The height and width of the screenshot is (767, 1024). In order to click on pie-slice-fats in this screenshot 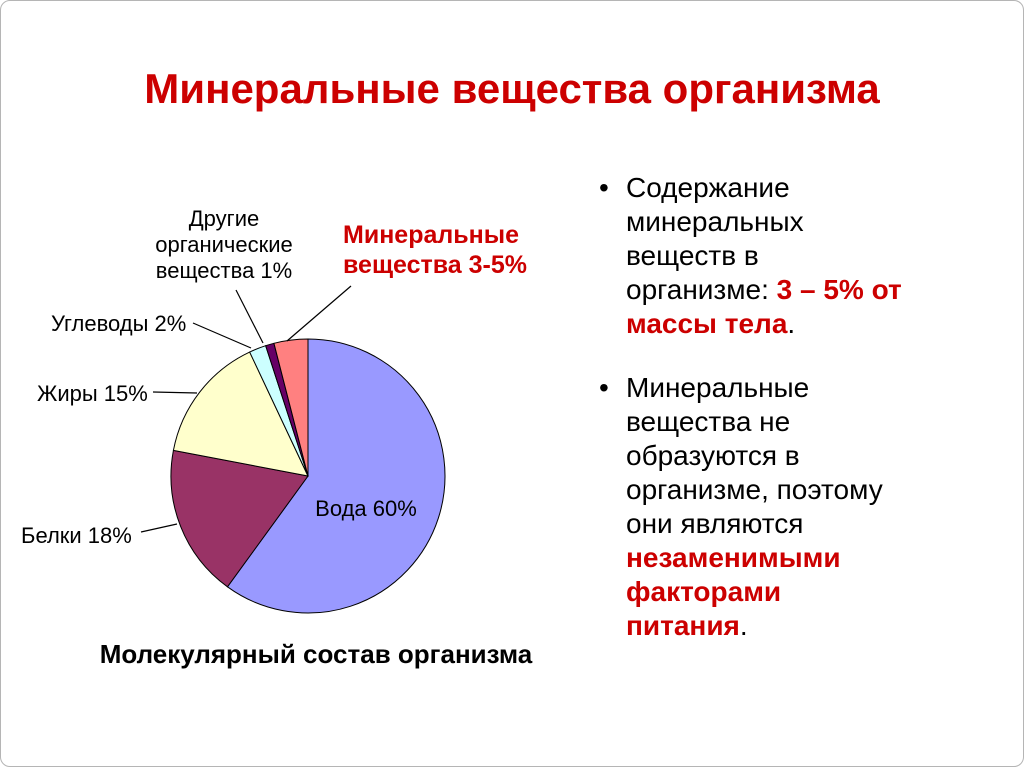, I will do `click(240, 414)`.